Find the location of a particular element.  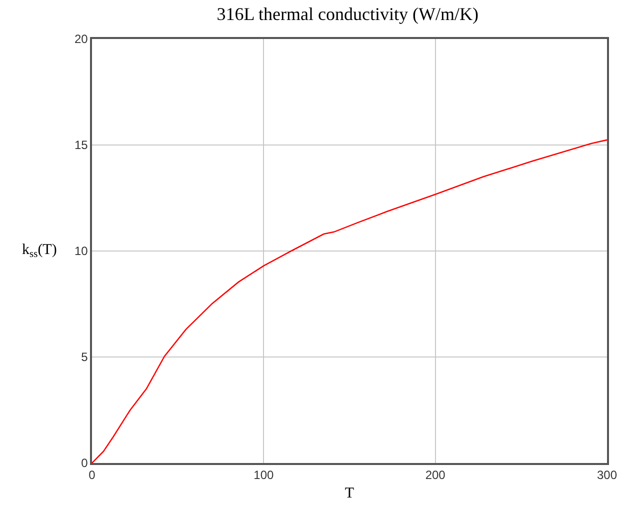

x-tick-label: 200 is located at coordinates (435, 475).